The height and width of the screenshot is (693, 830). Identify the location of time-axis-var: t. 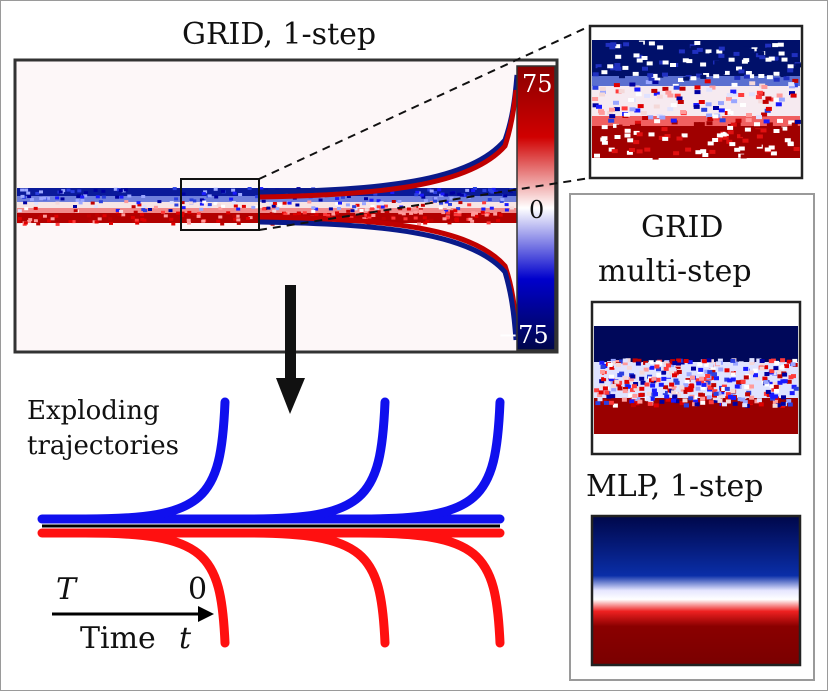
(185, 638).